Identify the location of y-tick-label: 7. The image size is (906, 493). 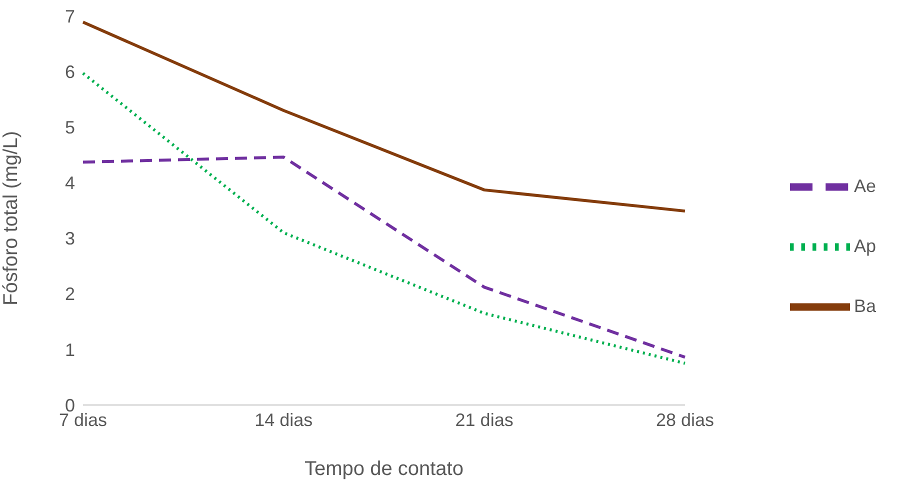
(69, 16).